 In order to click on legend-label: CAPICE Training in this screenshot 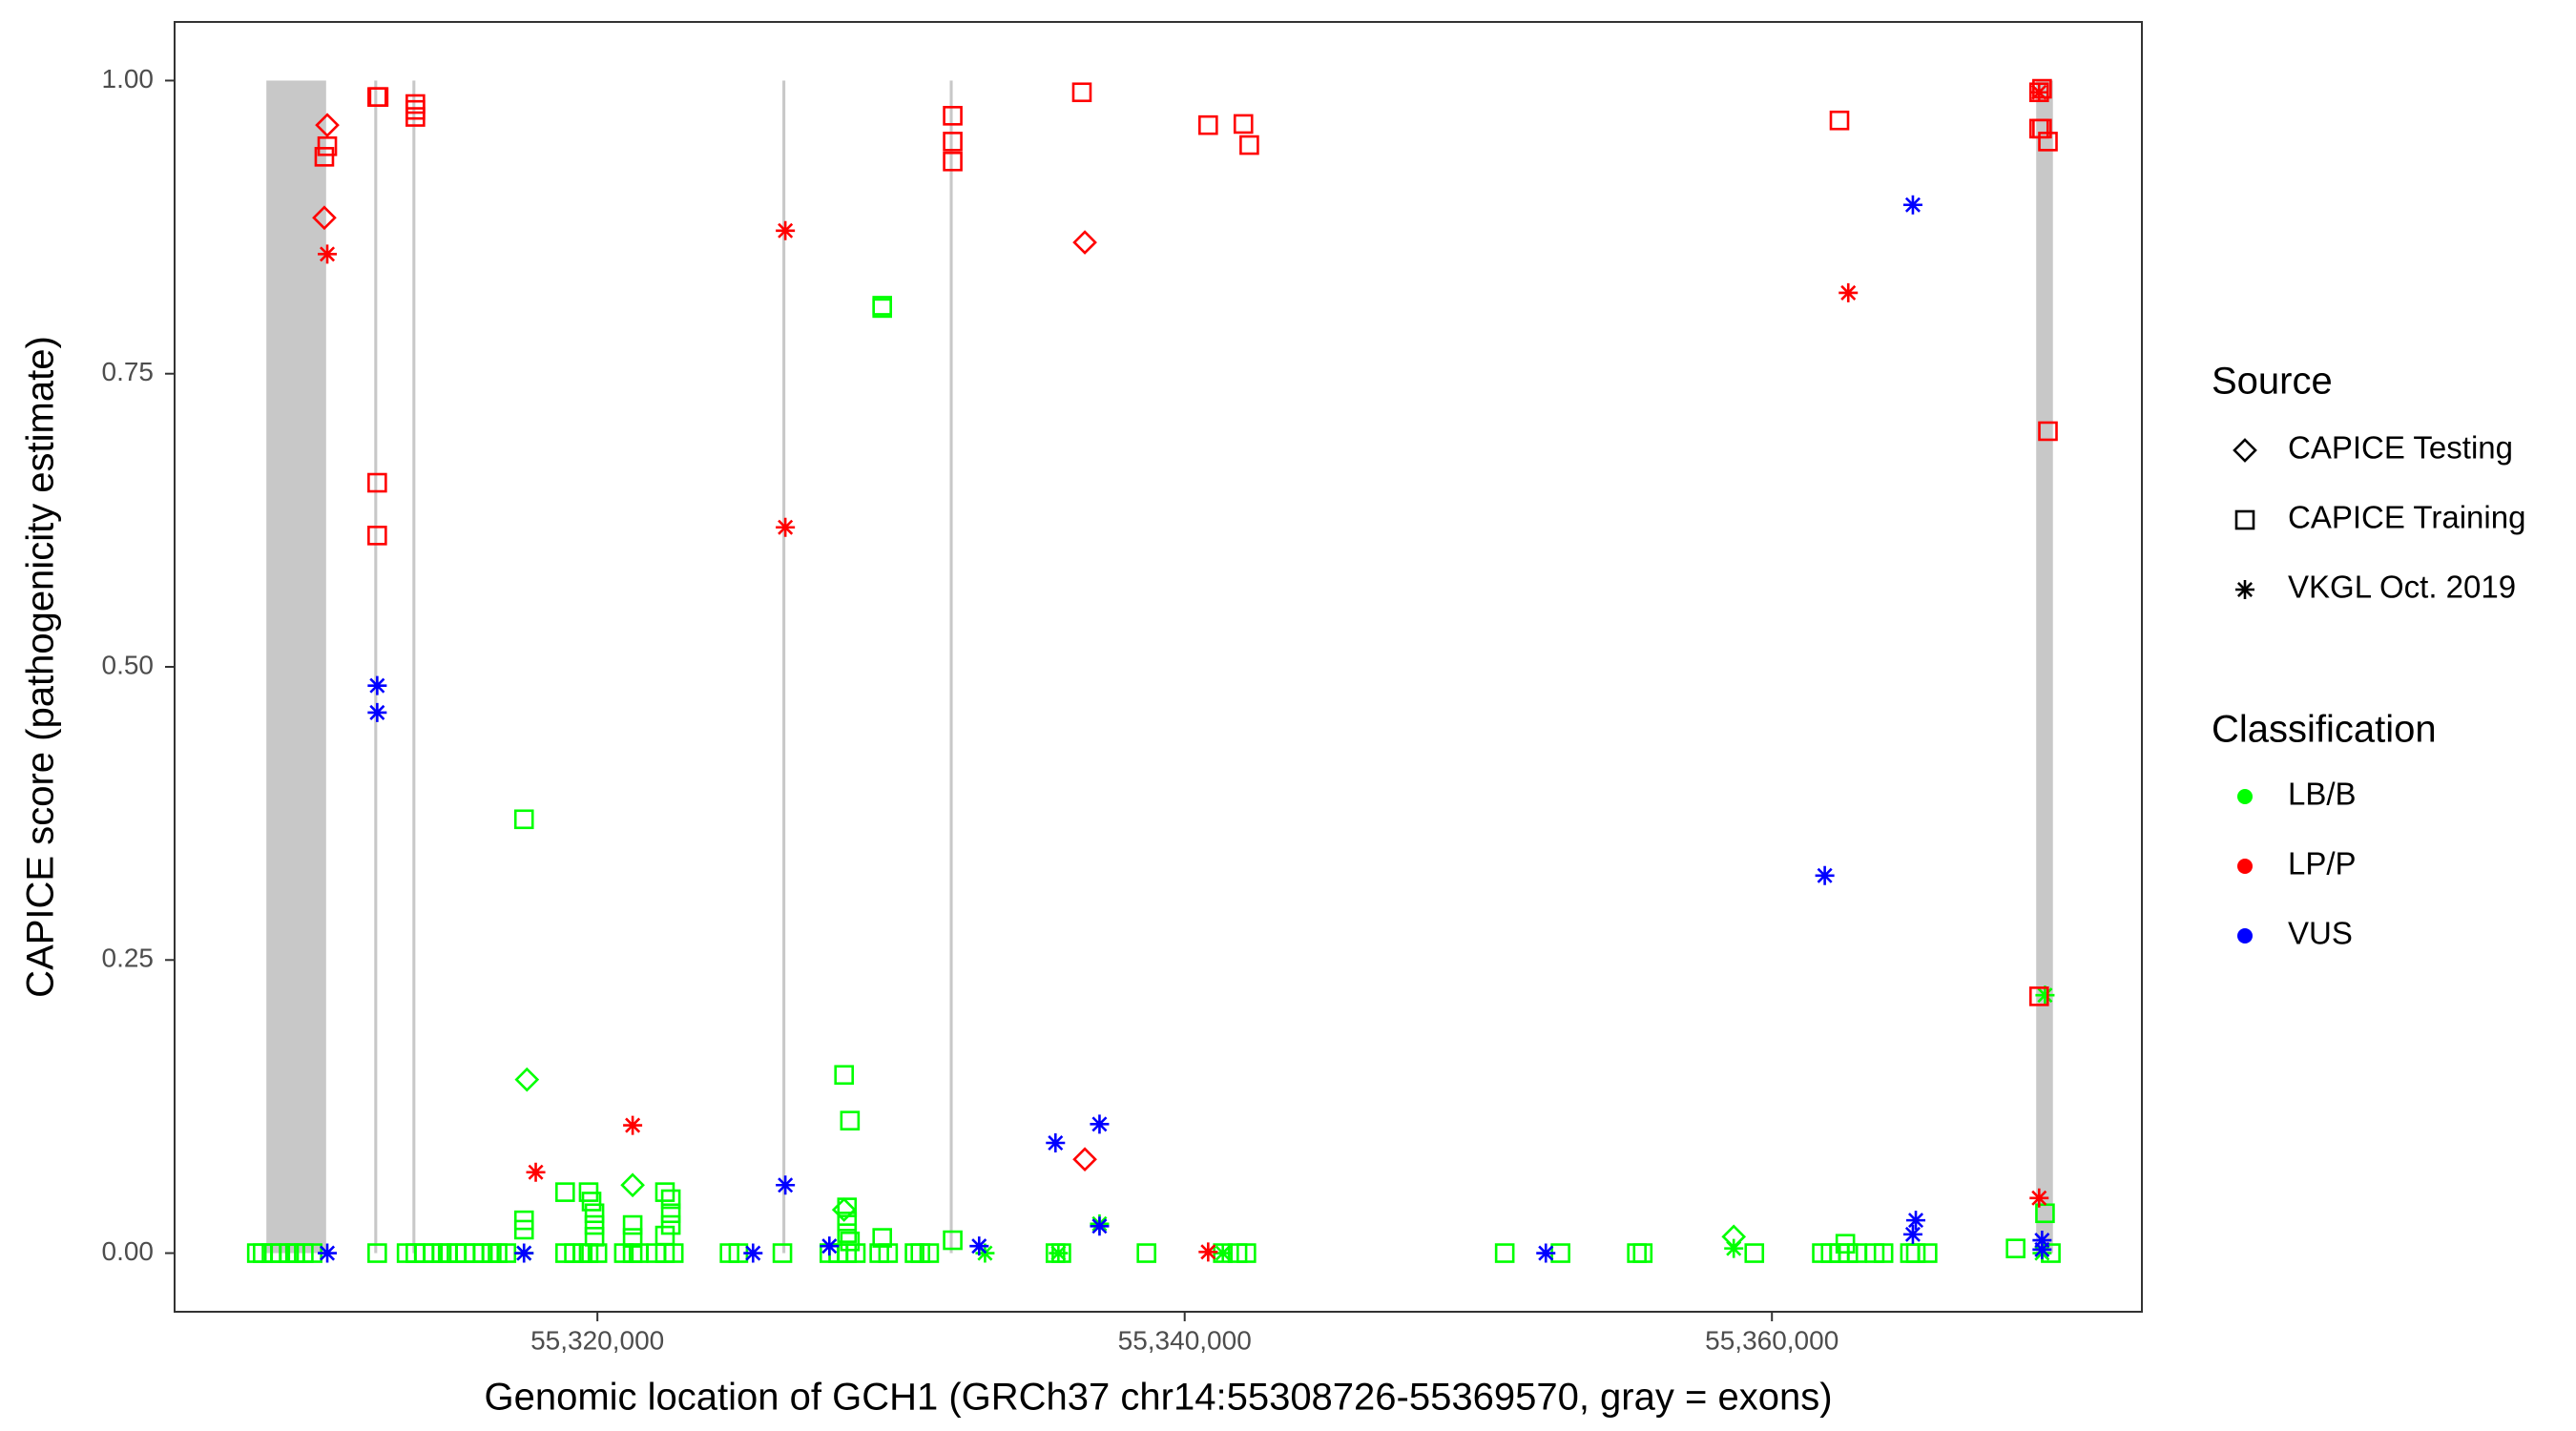, I will do `click(2406, 517)`.